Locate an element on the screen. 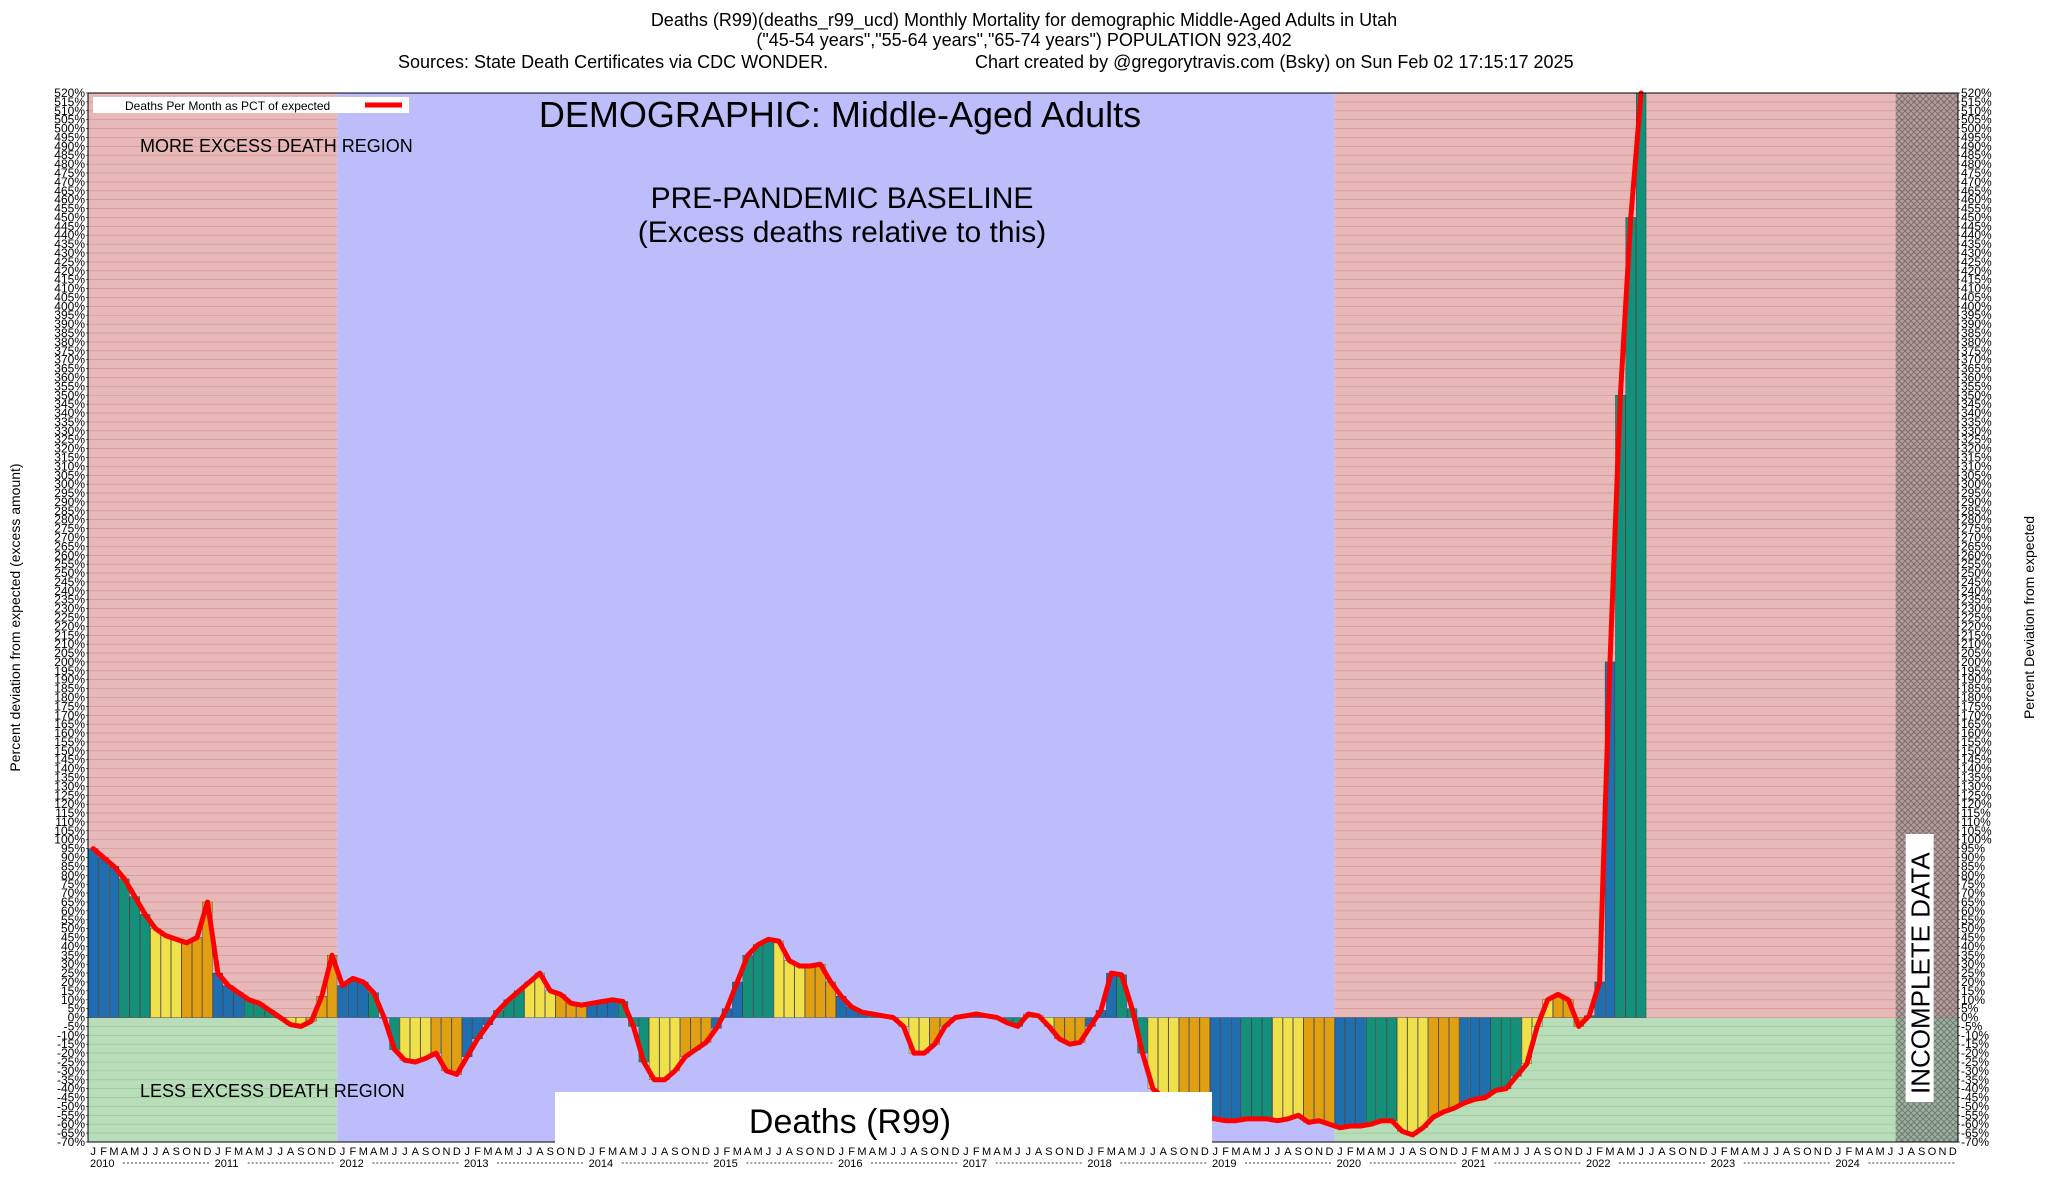  y-tick-label-left: 510% is located at coordinates (69, 111).